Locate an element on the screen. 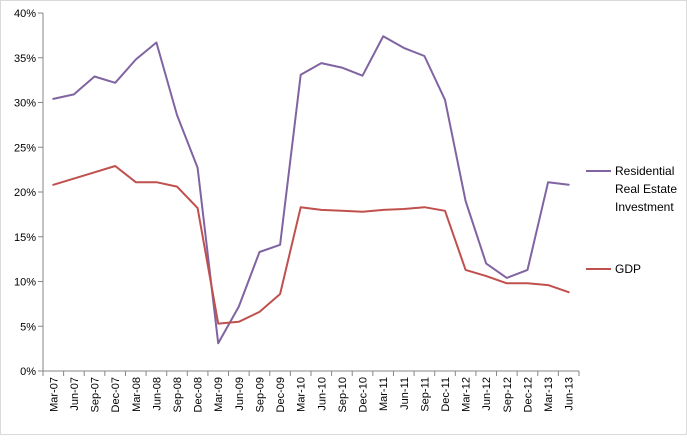  x-tick-label: Jun-09 is located at coordinates (240, 394).